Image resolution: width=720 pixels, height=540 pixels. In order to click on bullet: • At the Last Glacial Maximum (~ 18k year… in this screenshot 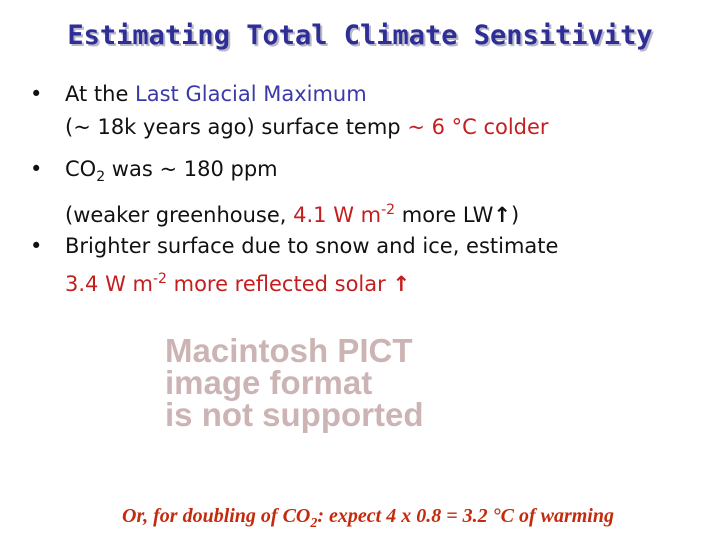, I will do `click(370, 111)`.